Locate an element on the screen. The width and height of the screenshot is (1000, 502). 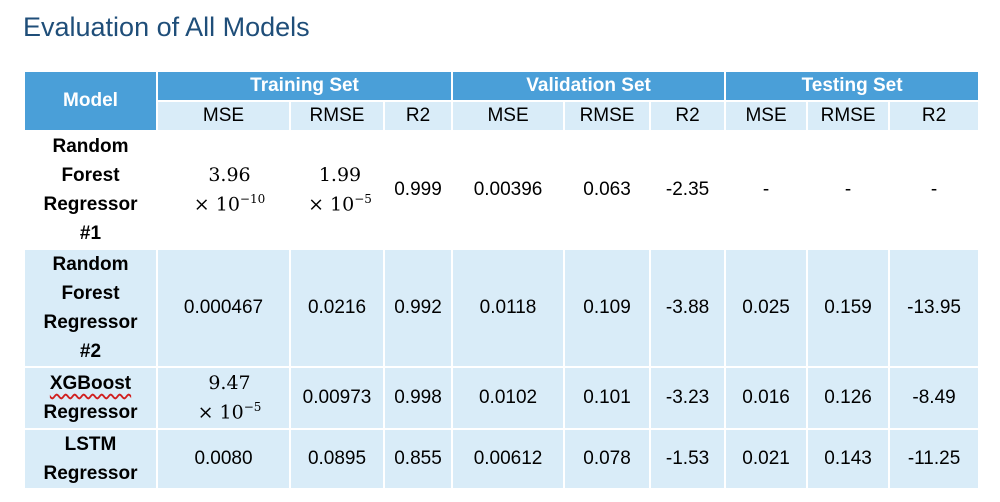
train-rmse-cell: 0.0216 is located at coordinates (337, 308).